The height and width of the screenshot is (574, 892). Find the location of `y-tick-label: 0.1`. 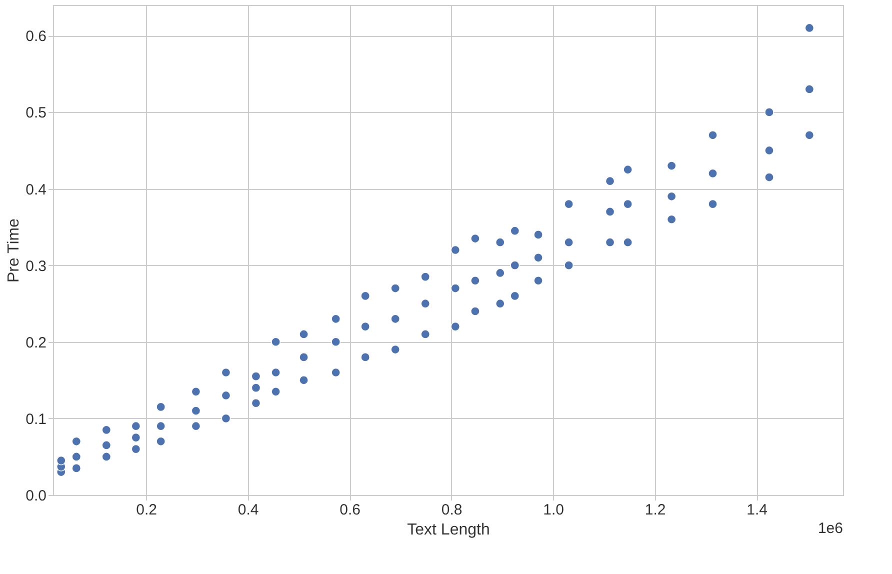

y-tick-label: 0.1 is located at coordinates (36, 419).